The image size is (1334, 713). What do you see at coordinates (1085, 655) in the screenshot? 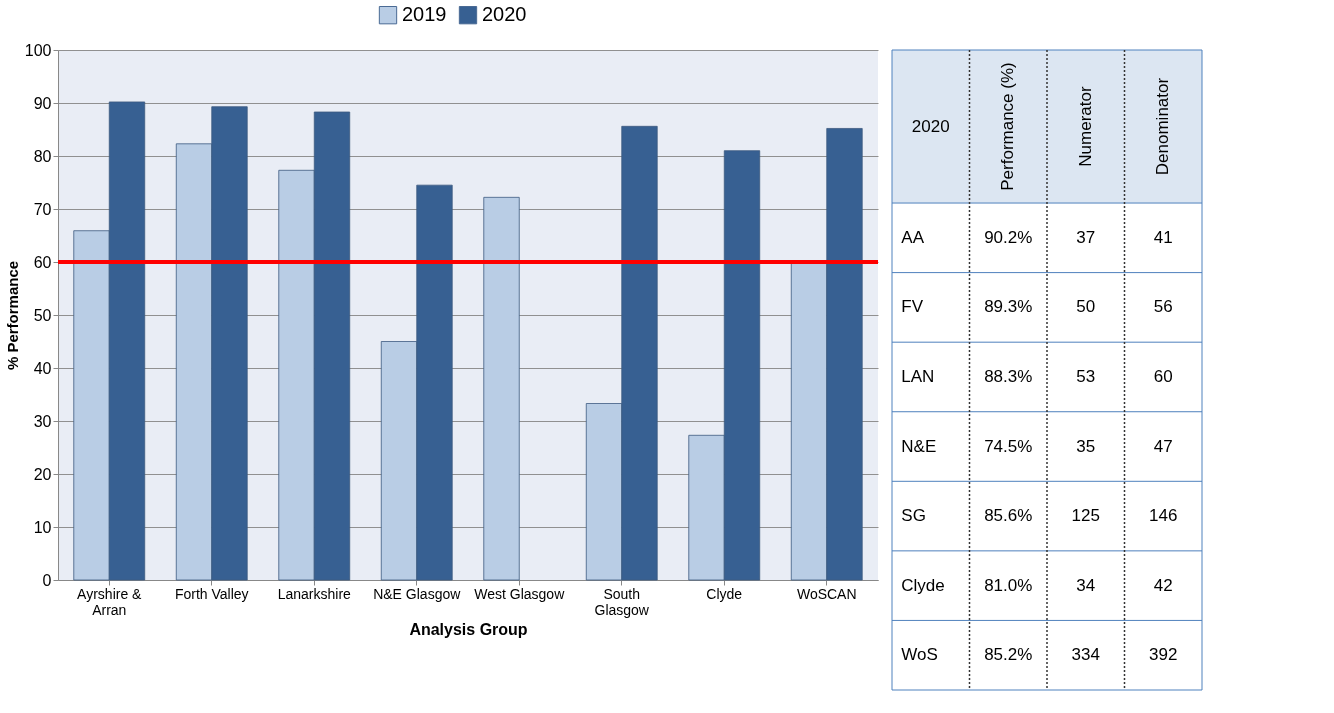
I see `text: 334` at bounding box center [1085, 655].